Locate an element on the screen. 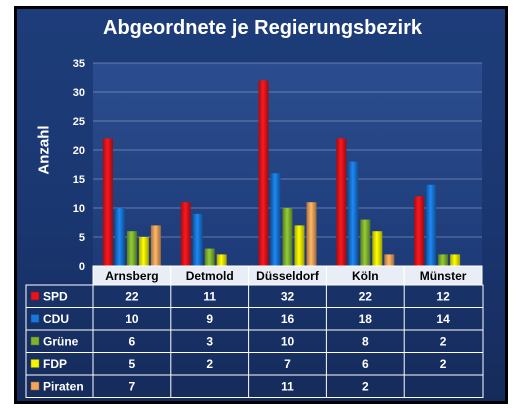 The image size is (525, 408). legend-label: Grüne is located at coordinates (61, 342).